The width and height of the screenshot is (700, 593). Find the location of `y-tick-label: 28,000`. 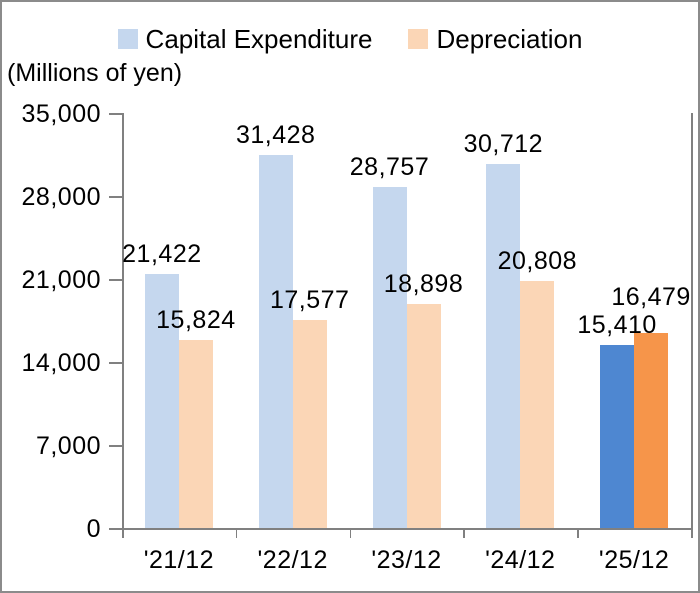

y-tick-label: 28,000 is located at coordinates (61, 197).